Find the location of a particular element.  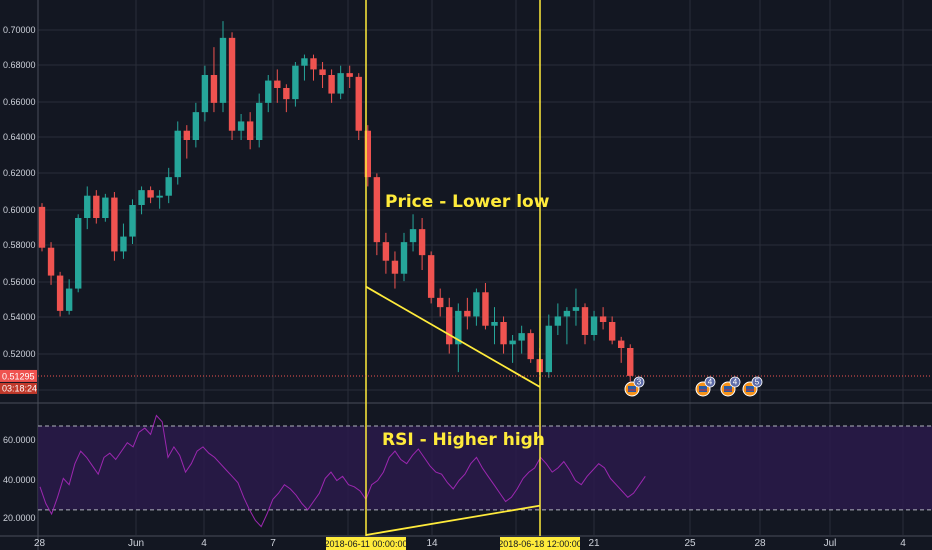

countdown-tag is located at coordinates (18, 388).